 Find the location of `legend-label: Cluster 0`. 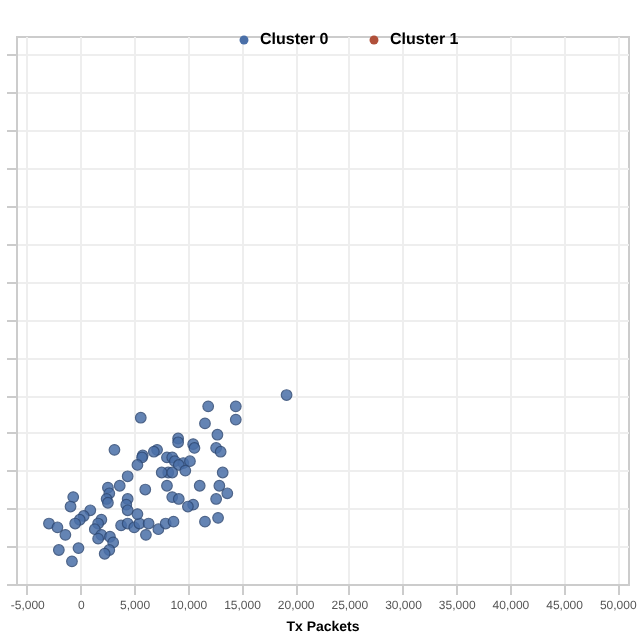

legend-label: Cluster 0 is located at coordinates (295, 39).